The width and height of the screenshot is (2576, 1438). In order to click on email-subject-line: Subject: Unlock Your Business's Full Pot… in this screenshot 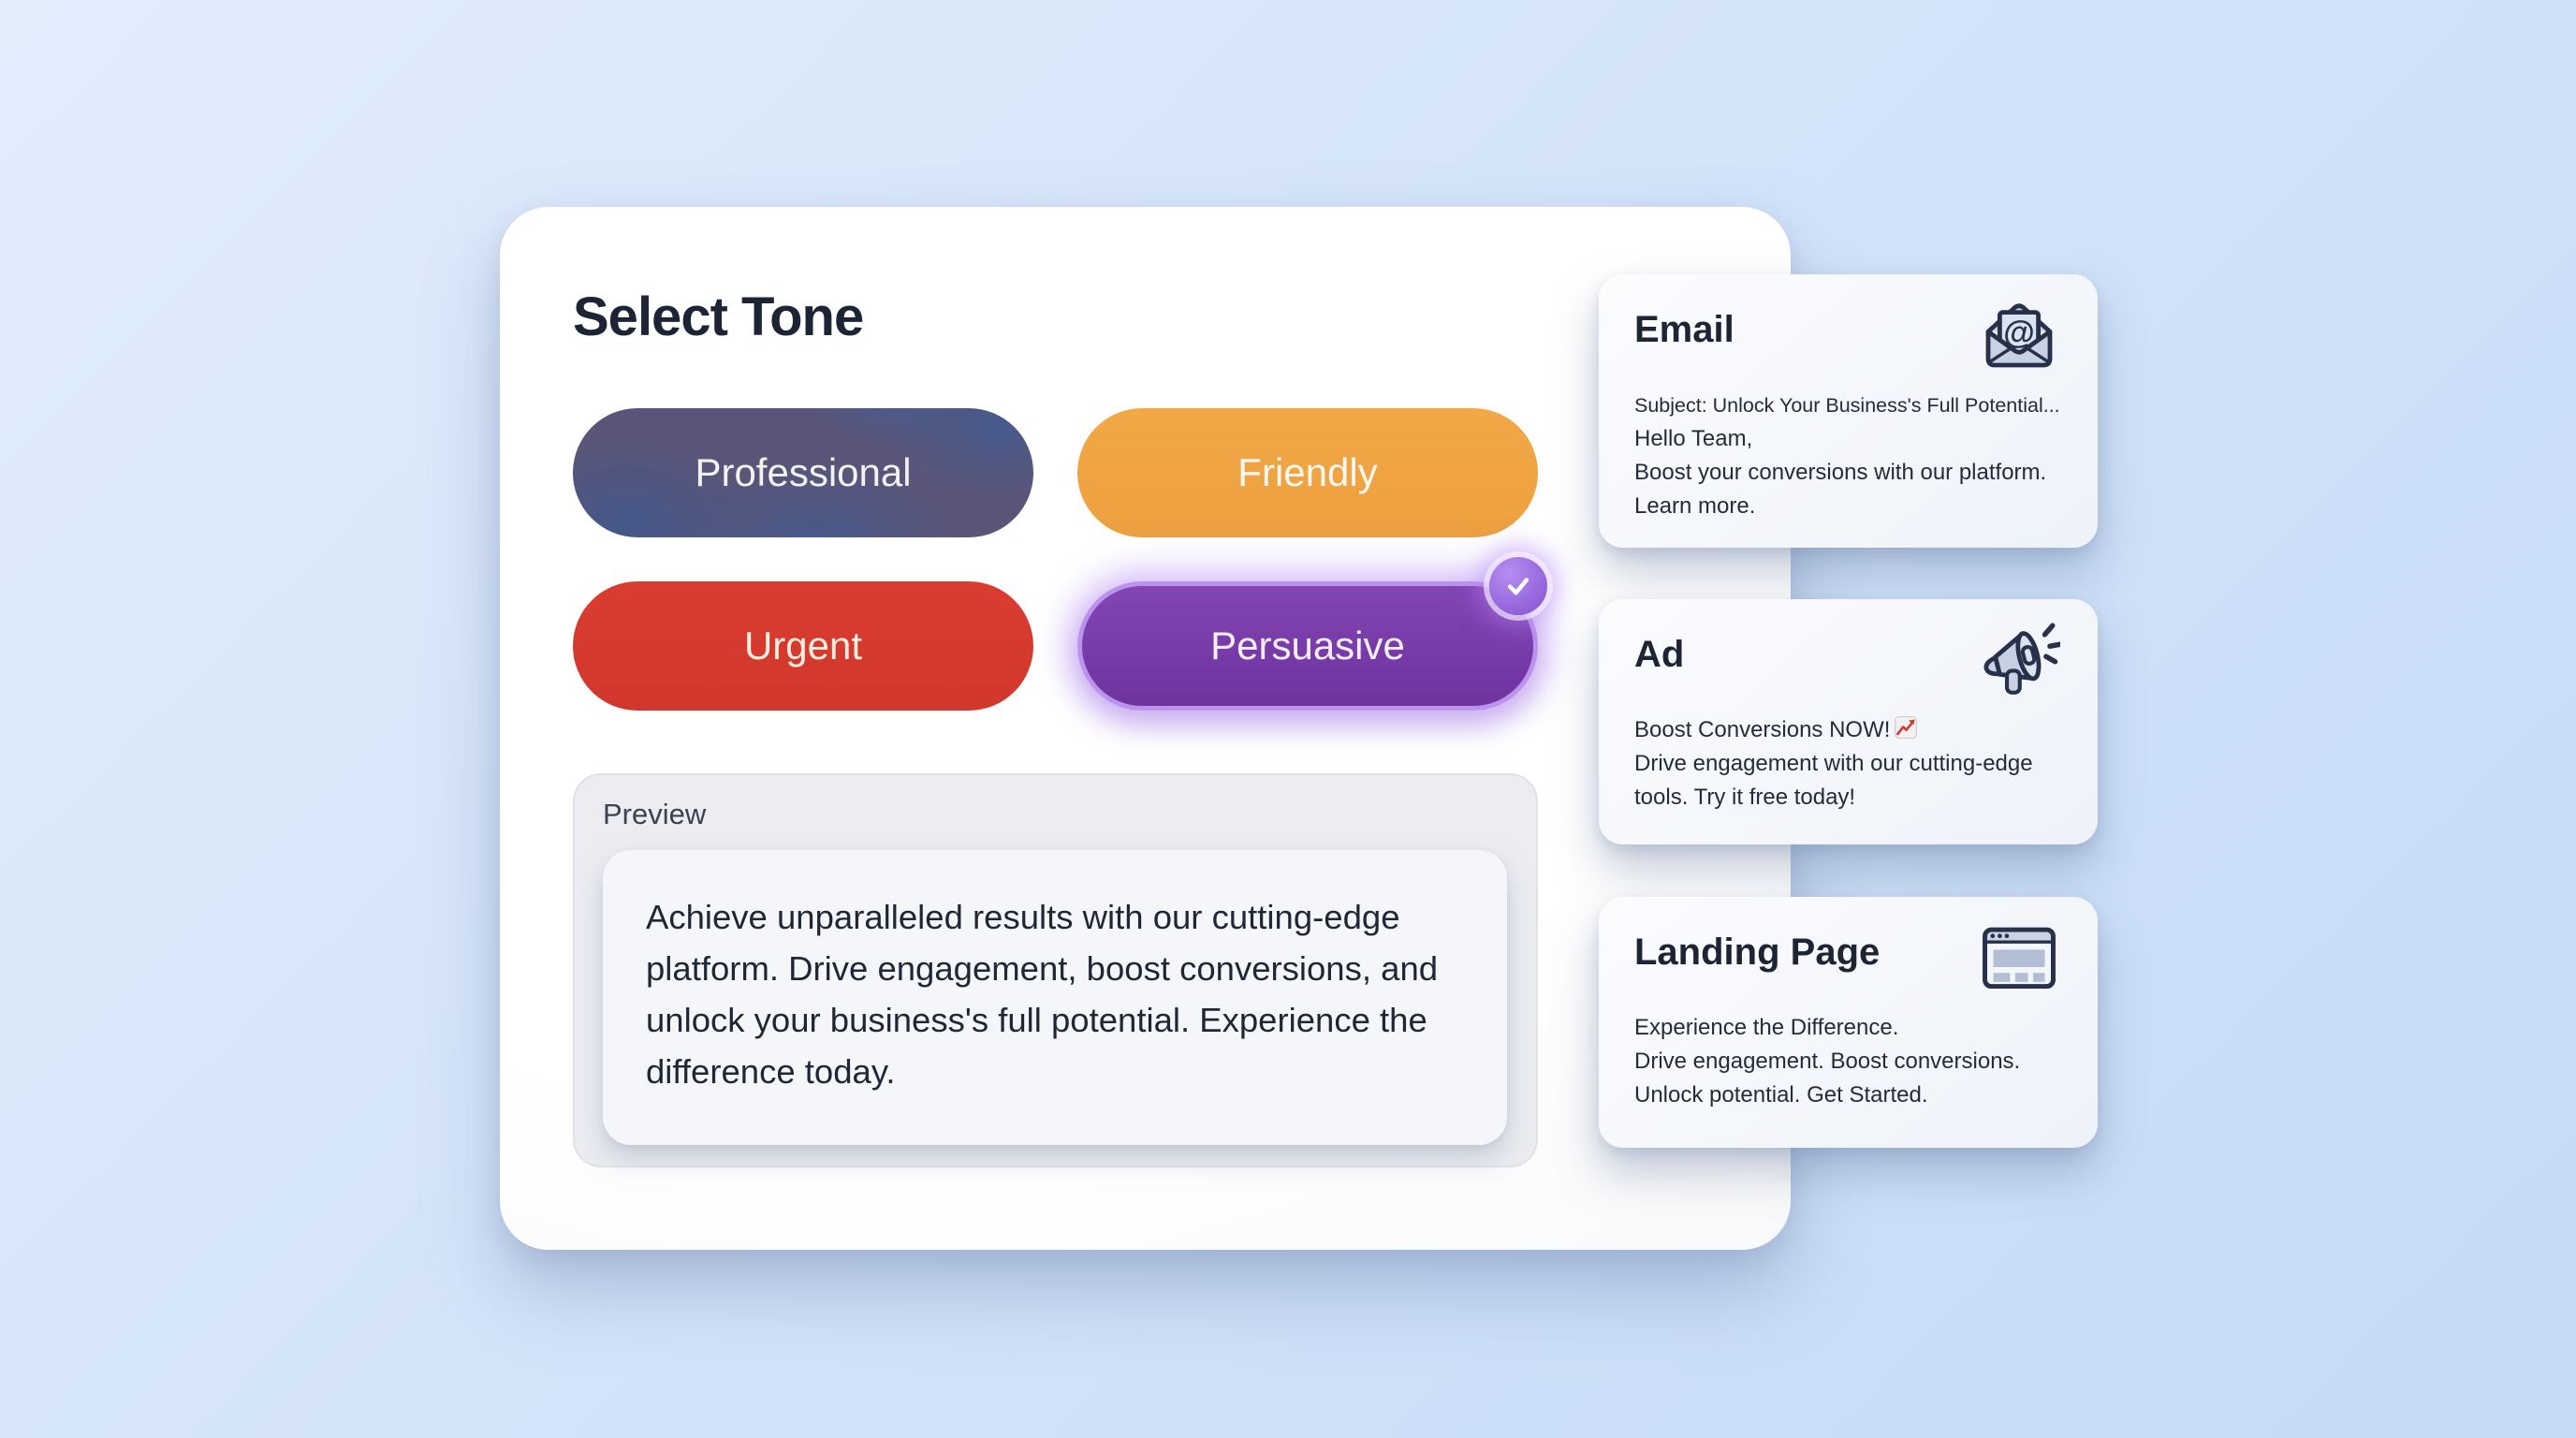, I will do `click(1847, 405)`.